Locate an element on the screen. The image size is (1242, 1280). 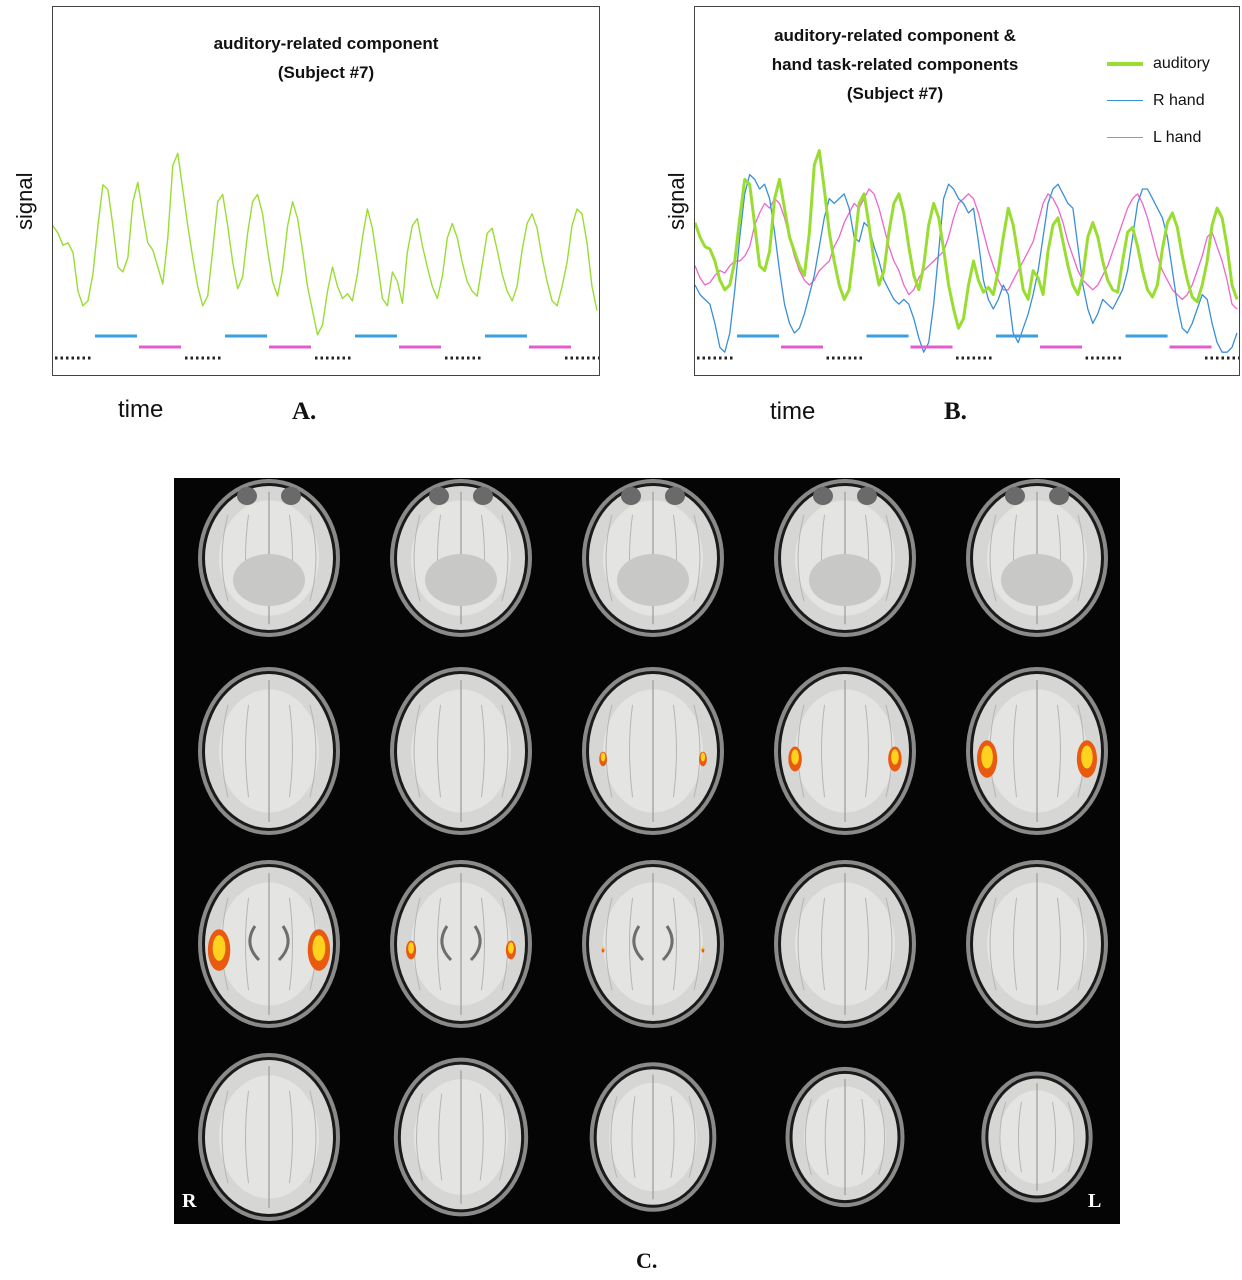
chart-b-title-line3: (Subject #7) is located at coordinates (895, 93).